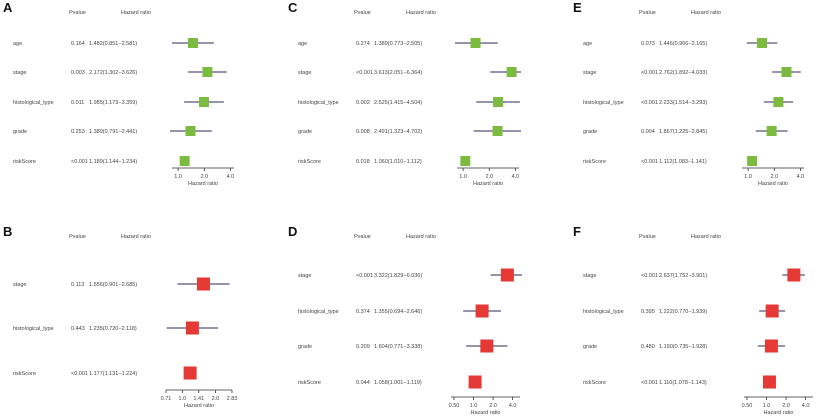 This screenshot has width=825, height=416. Describe the element at coordinates (648, 132) in the screenshot. I see `p-value: 0.004` at that location.